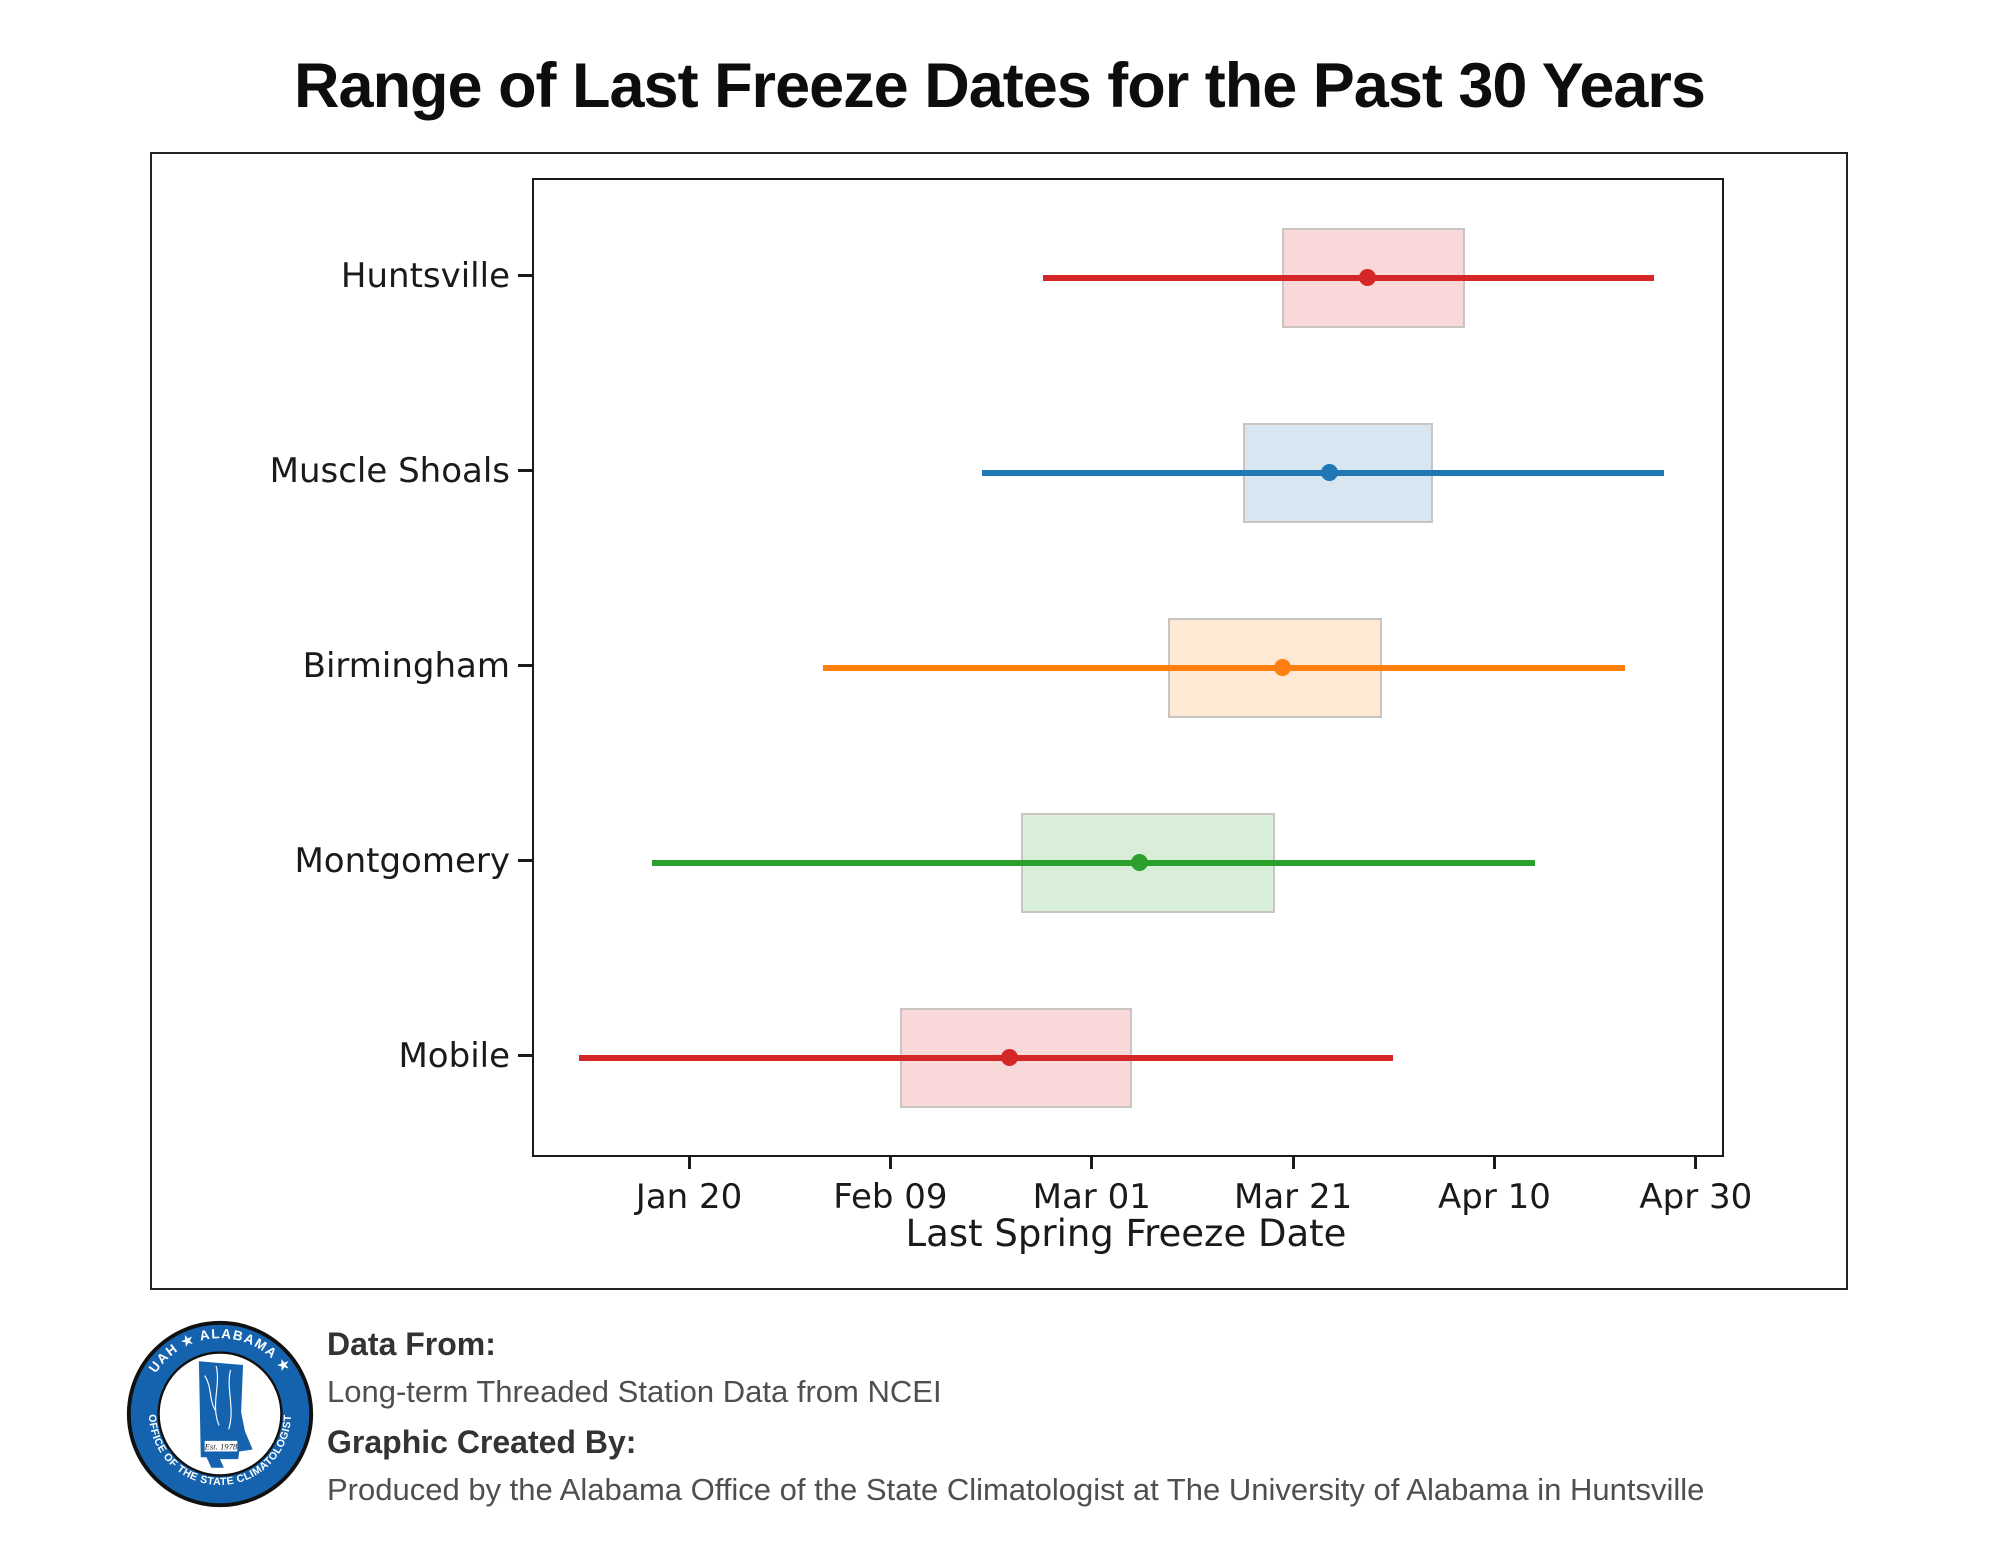 The height and width of the screenshot is (1545, 1999). I want to click on created-by-label: Graphic Created By:, so click(482, 1442).